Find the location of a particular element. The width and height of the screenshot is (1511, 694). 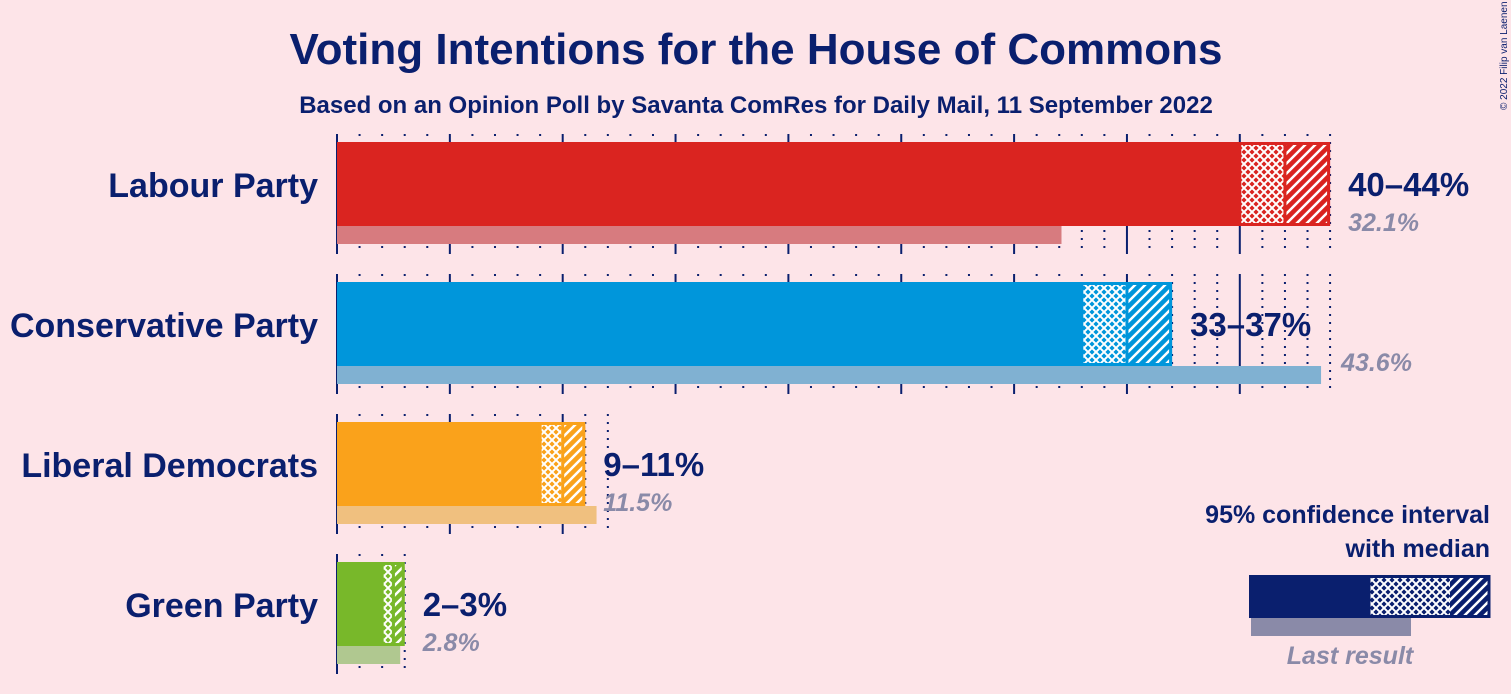

ci-upper-pattern-green-party is located at coordinates (399, 604).